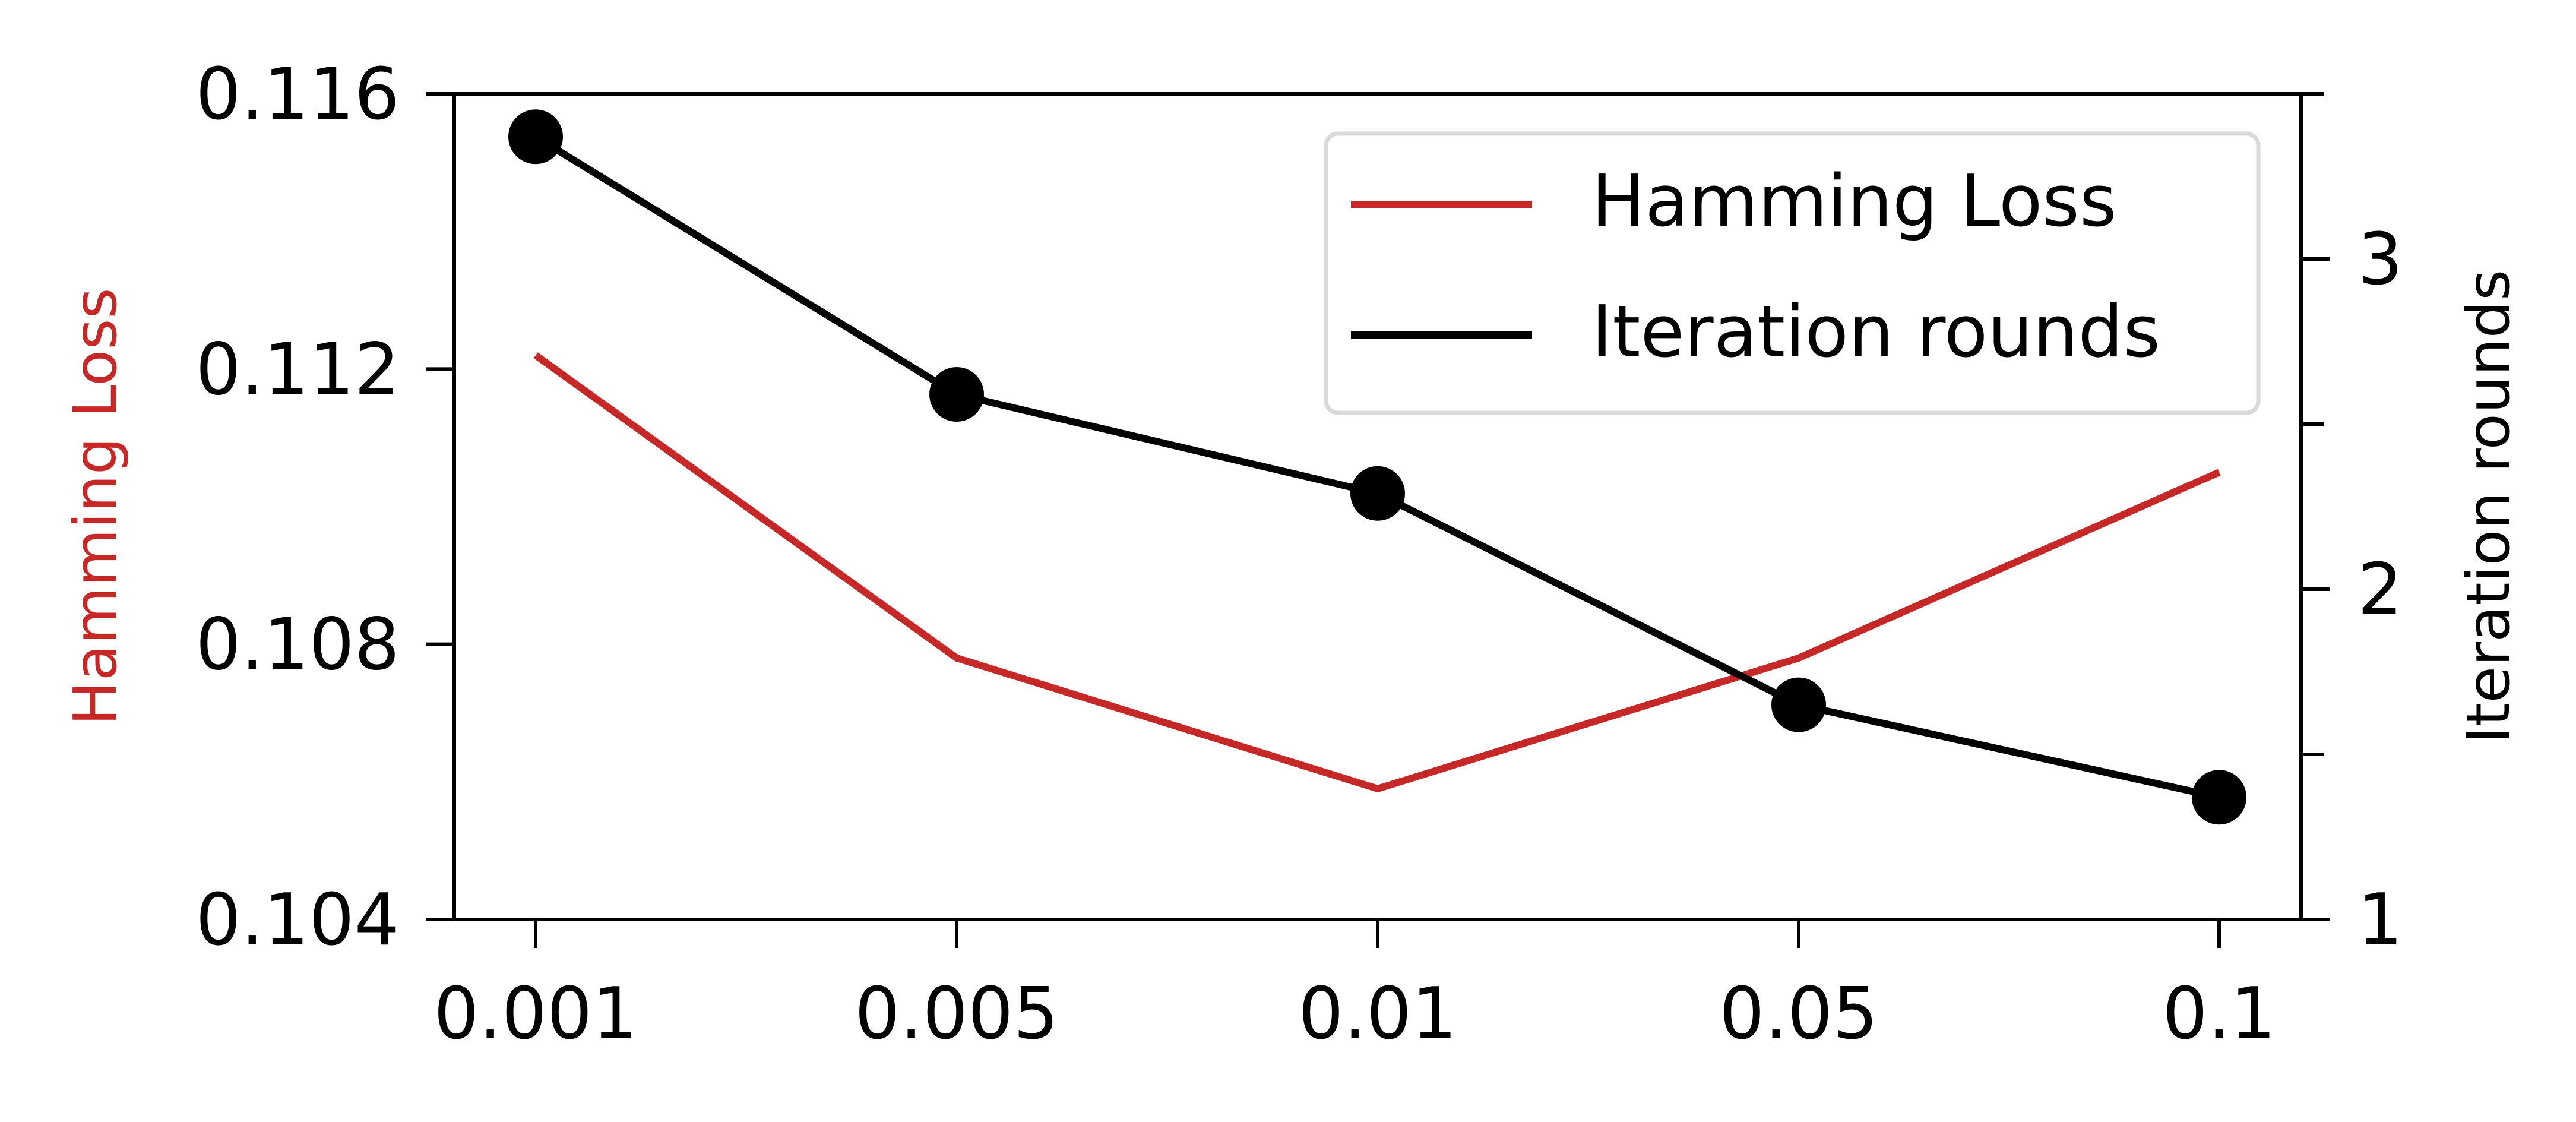 The image size is (2576, 1122). I want to click on right-tick-label: 1, so click(2380, 921).